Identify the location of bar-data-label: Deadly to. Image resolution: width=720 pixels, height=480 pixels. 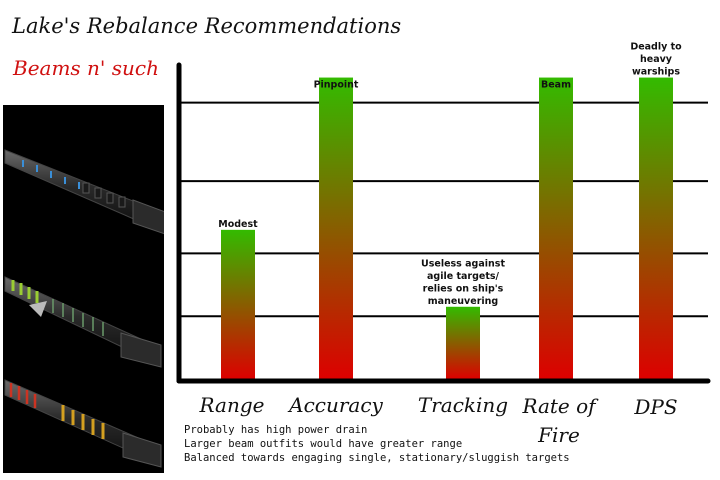
(656, 47).